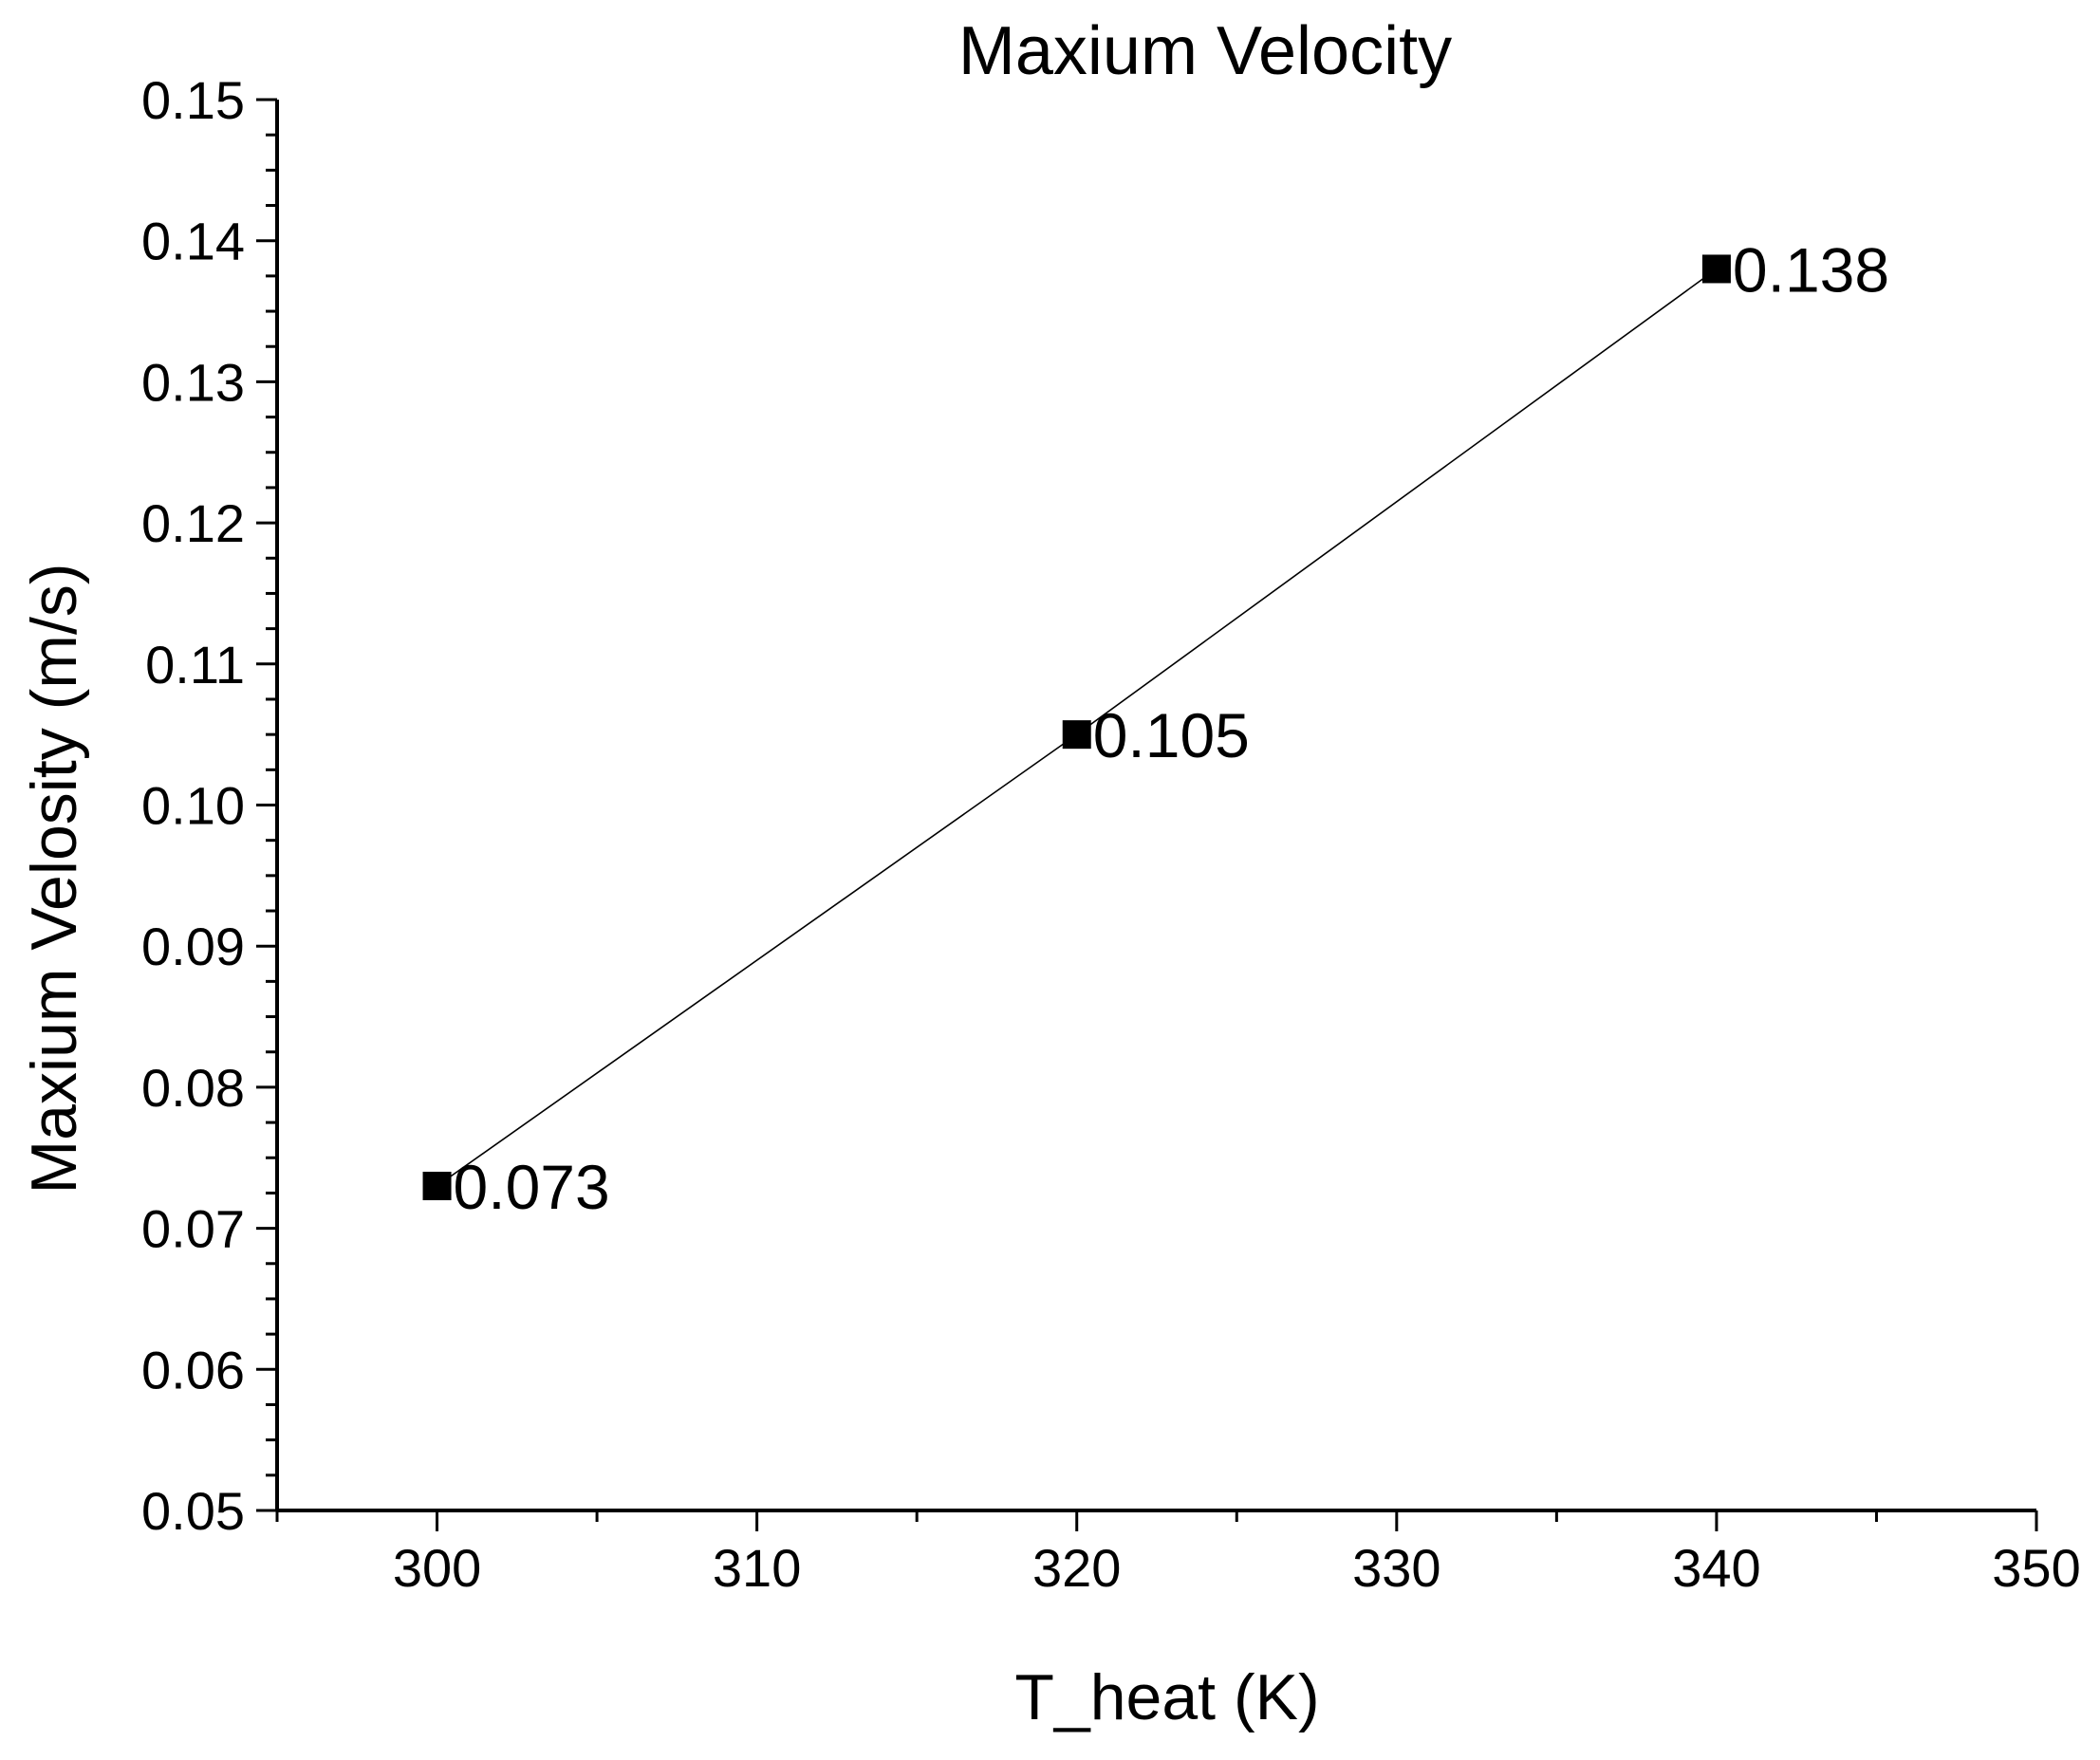  Describe the element at coordinates (1076, 1568) in the screenshot. I see `x-tick-label: 320` at that location.